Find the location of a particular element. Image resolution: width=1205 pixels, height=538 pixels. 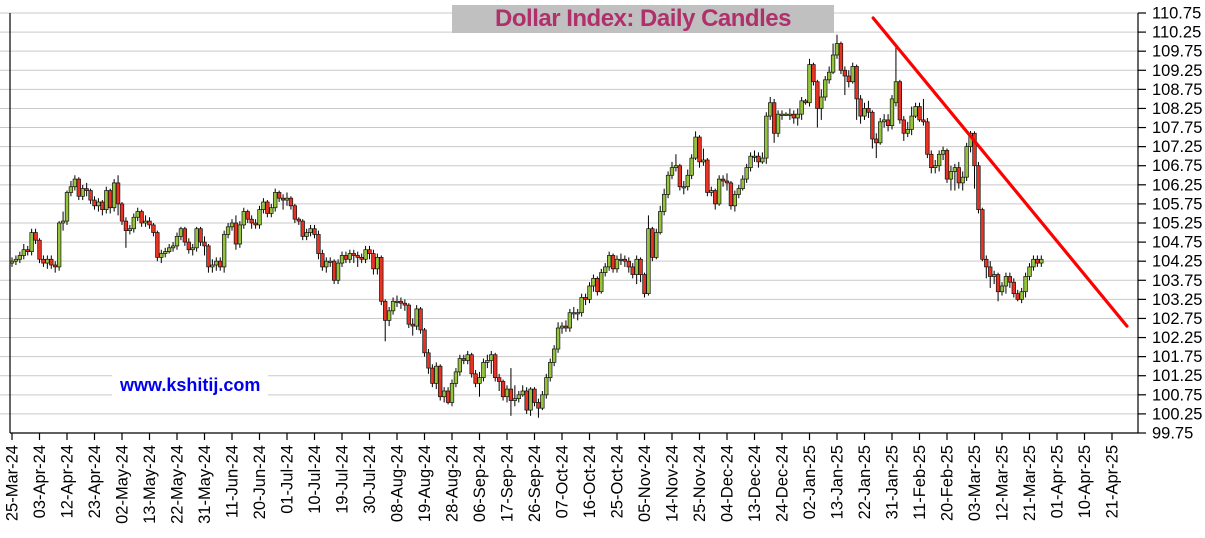

svg-text: 11-Jun-24 is located at coordinates (233, 481).